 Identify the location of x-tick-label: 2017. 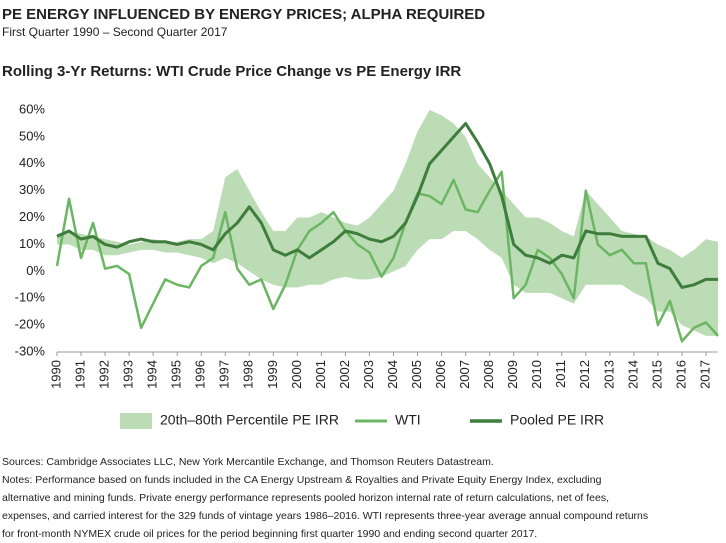
(704, 374).